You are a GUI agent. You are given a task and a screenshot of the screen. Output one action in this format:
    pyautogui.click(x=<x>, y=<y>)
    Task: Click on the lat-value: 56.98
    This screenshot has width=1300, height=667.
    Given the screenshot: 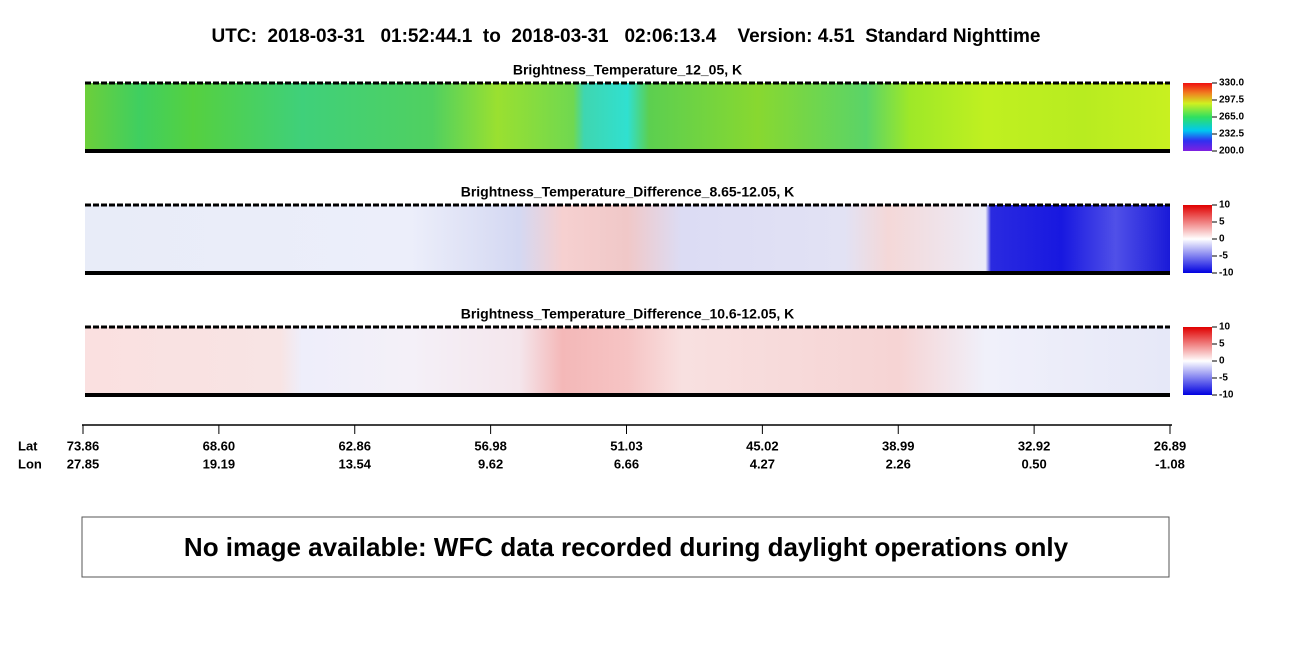 What is the action you would take?
    pyautogui.click(x=490, y=445)
    